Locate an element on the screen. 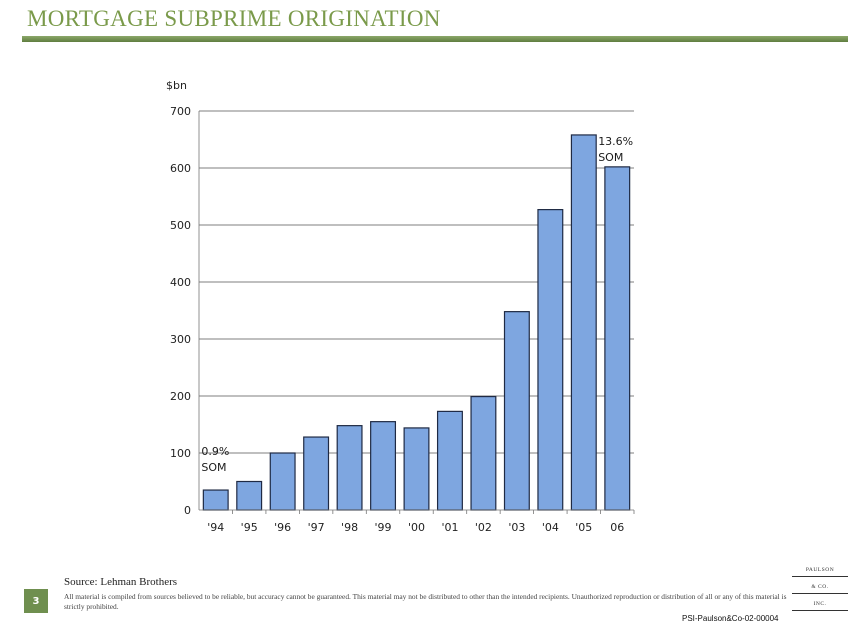 The image size is (865, 642). y-tick-label: 300 is located at coordinates (180, 339).